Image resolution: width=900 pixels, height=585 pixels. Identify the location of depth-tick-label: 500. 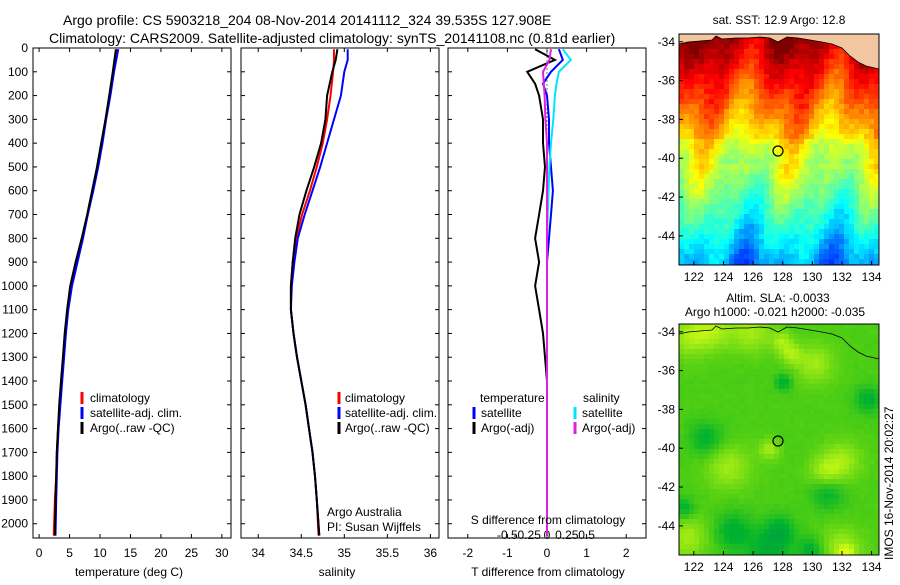
(18, 167).